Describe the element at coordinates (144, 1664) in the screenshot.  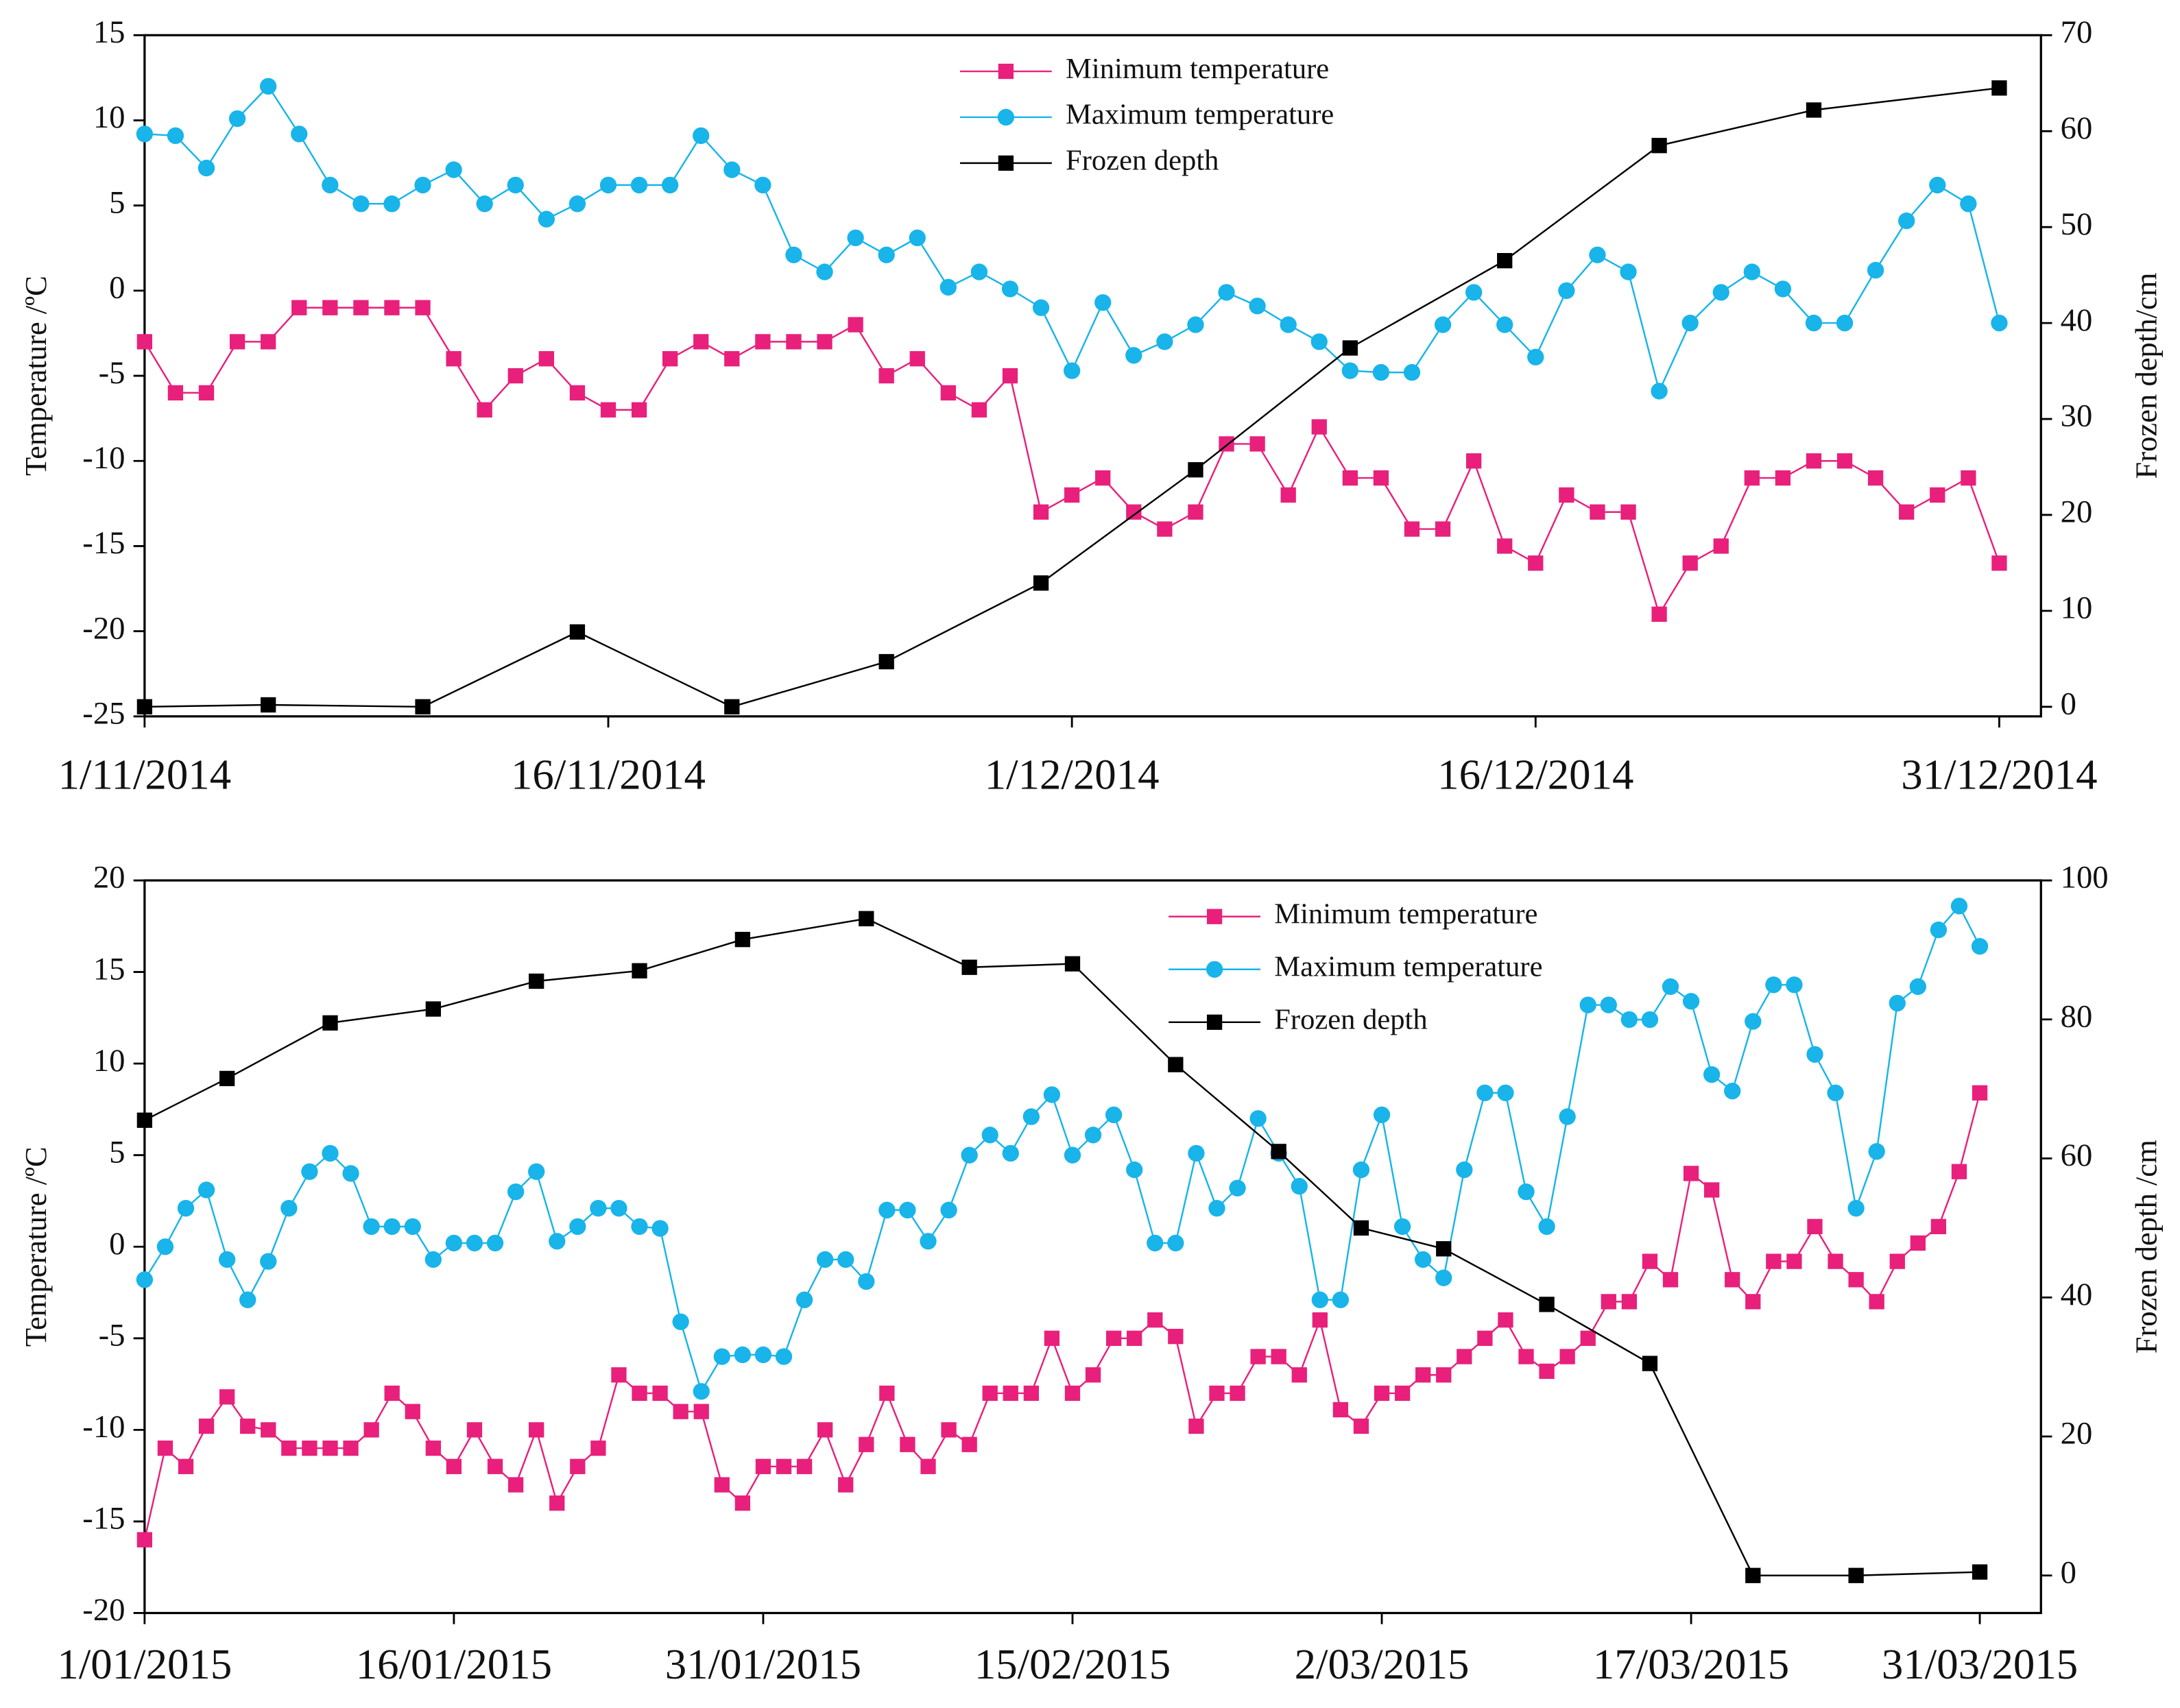
I see `x-tick-label: 1/01/2015` at that location.